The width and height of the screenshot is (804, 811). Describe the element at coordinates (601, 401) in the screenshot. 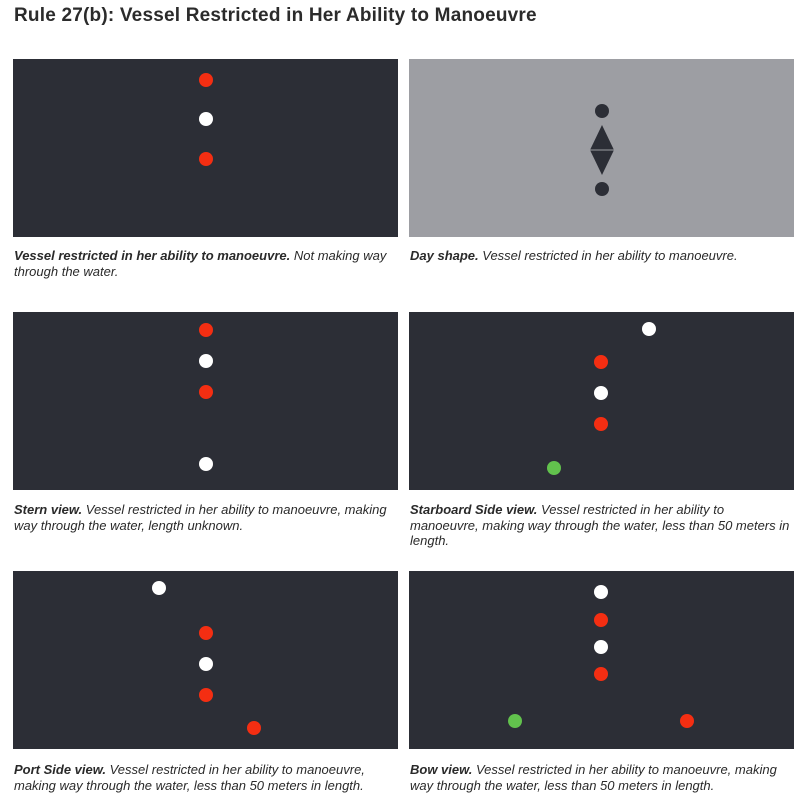

I see `panel-starboard-side-view` at that location.